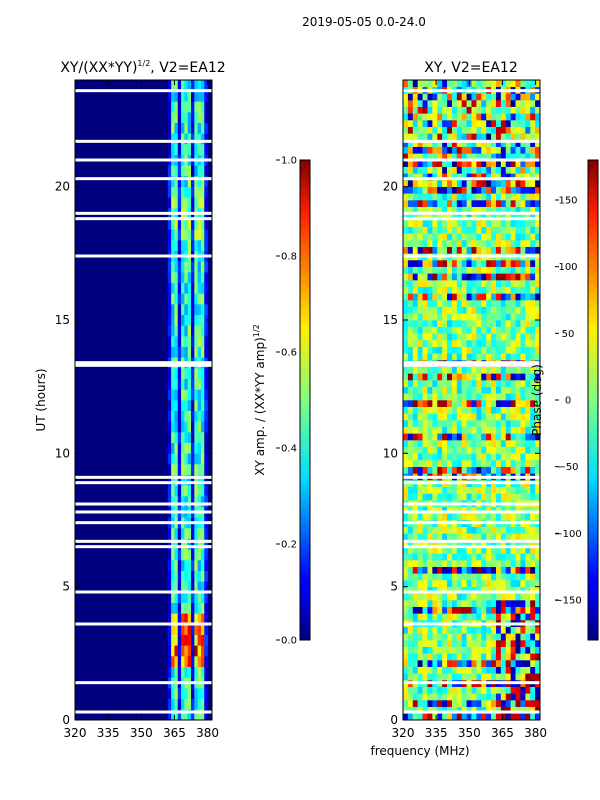  I want to click on p2-flagged-row, so click(471, 365).